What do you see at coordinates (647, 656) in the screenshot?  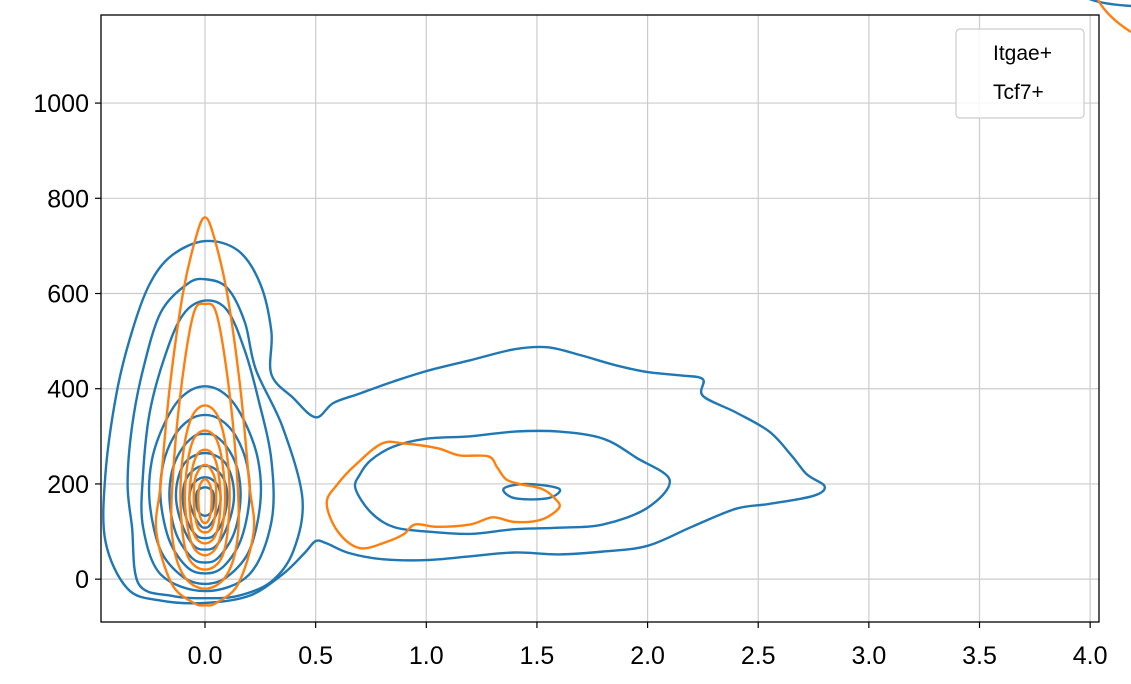 I see `x-tick-label: 2.0` at bounding box center [647, 656].